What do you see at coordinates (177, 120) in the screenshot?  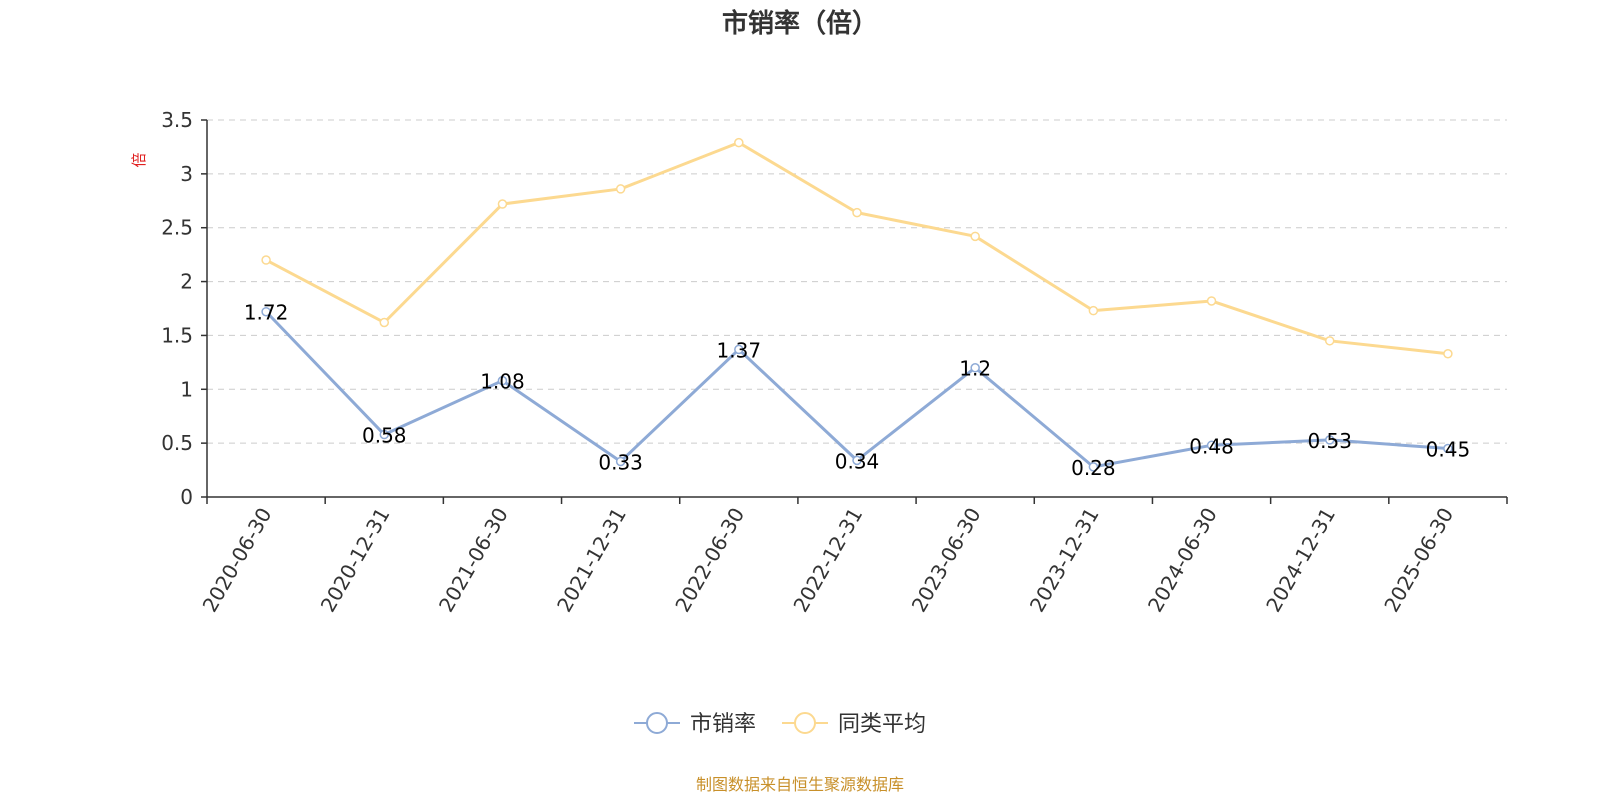 I see `y-tick-label: 3.5` at bounding box center [177, 120].